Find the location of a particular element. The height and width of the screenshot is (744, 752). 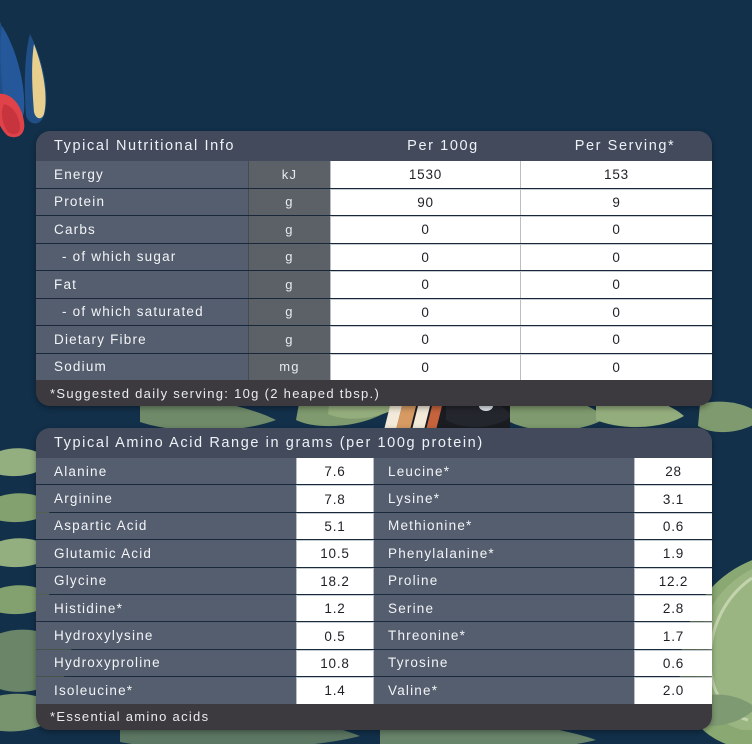

table-row: Energy kJ 1530 153 is located at coordinates (374, 174).